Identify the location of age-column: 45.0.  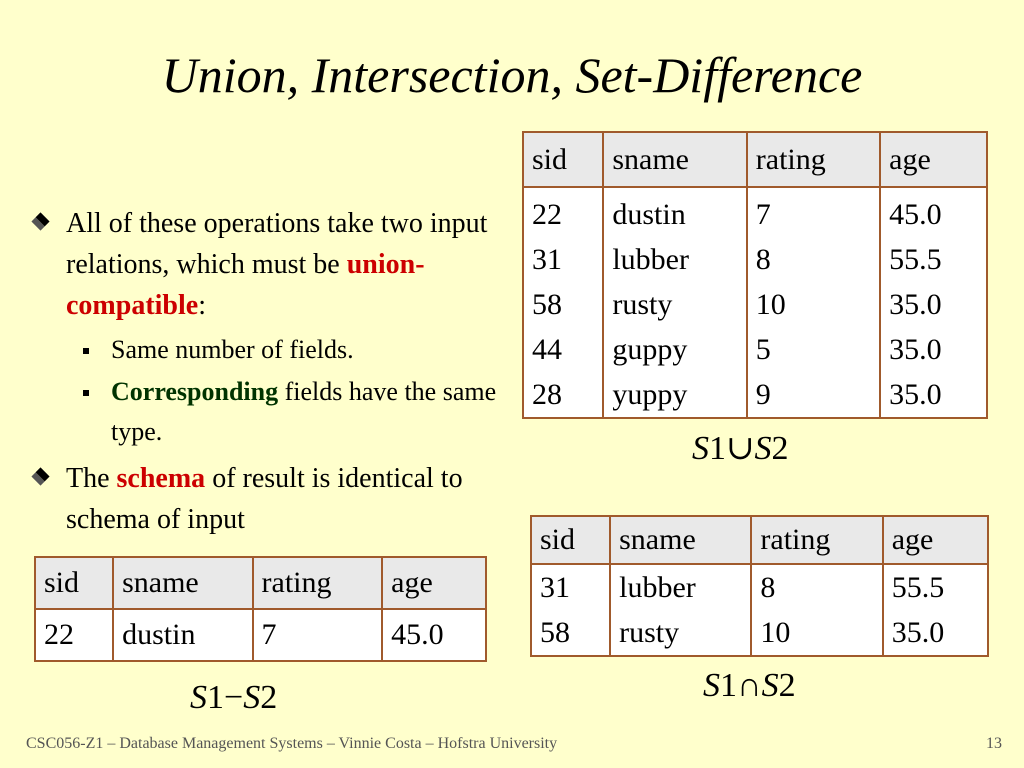
(434, 635).